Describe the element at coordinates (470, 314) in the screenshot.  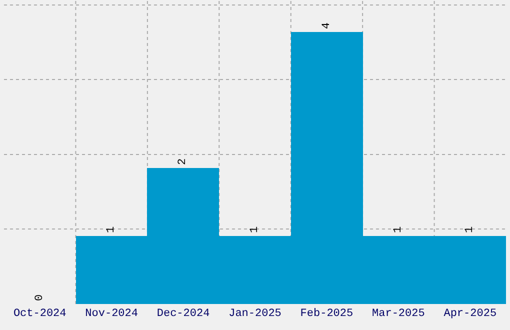
I see `x-tick-label: Apr-2025` at that location.